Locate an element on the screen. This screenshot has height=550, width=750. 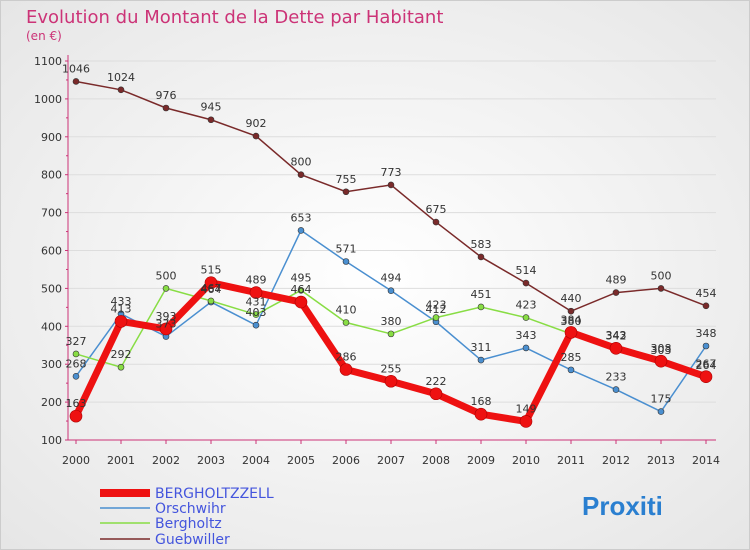
y-tick-label: 600 is located at coordinates (51, 251).